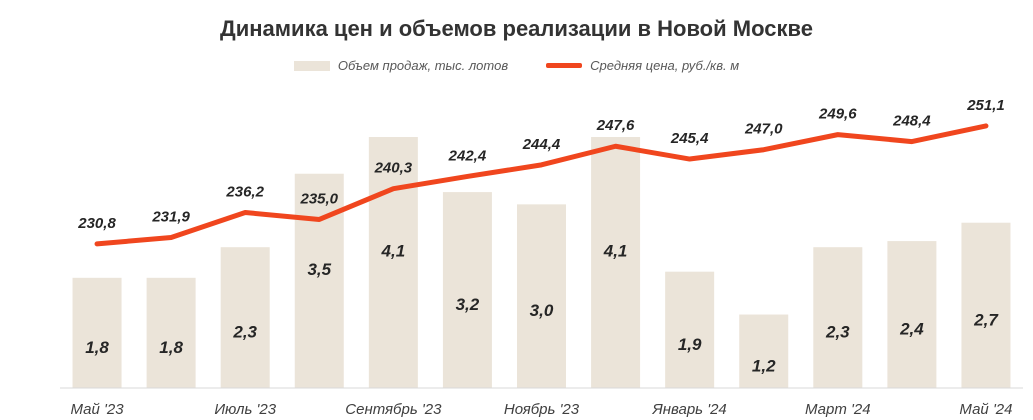  What do you see at coordinates (690, 344) in the screenshot?
I see `volume-bar-label: 1,9` at bounding box center [690, 344].